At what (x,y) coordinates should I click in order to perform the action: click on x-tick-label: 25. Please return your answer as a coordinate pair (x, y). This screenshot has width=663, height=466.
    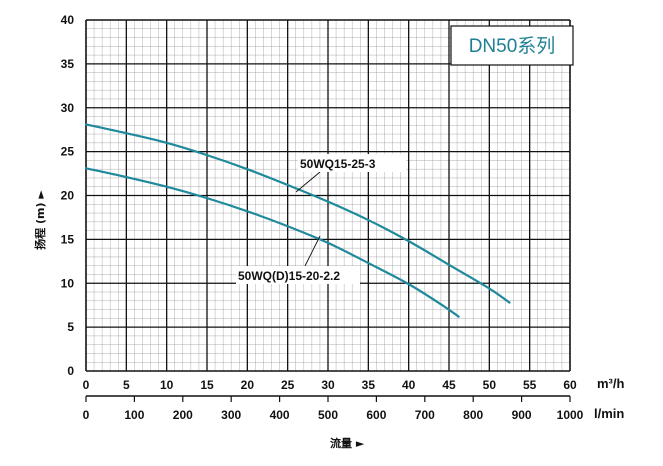
    Looking at the image, I should click on (288, 385).